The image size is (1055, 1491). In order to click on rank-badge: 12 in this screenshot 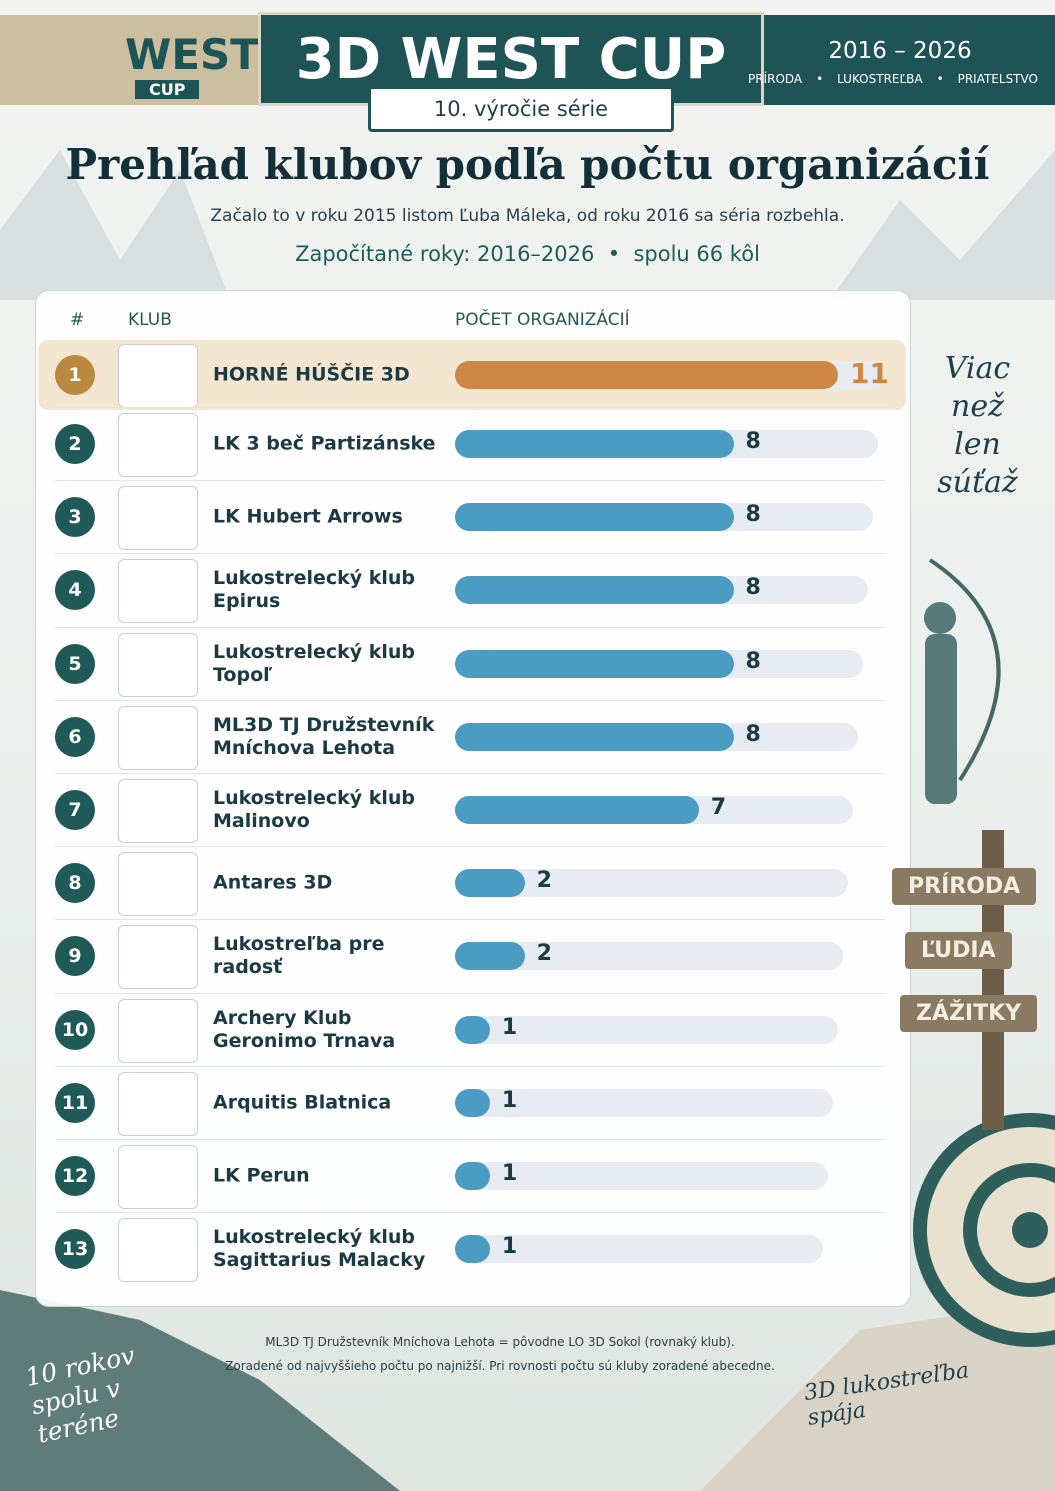, I will do `click(75, 1176)`.